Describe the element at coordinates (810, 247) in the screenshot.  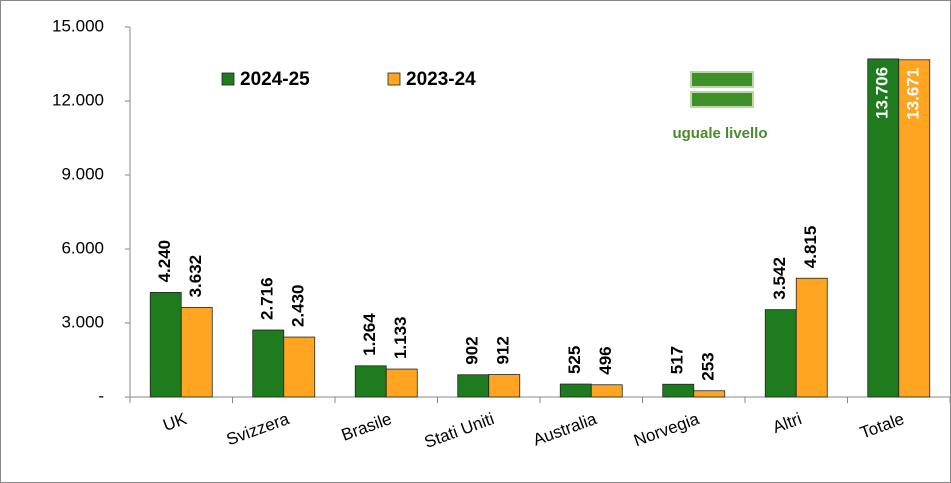
I see `value-label: 4.815` at that location.